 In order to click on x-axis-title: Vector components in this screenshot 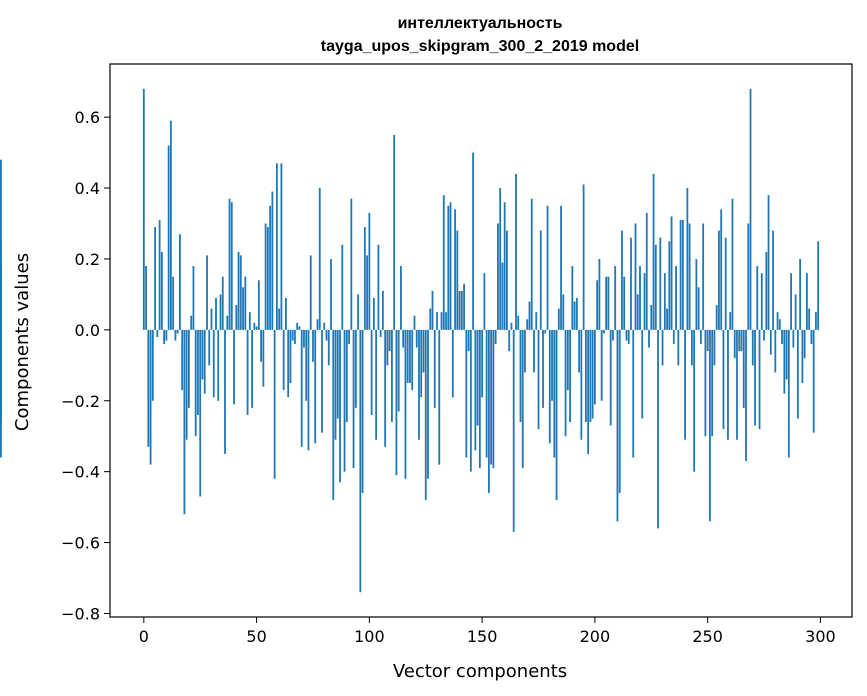, I will do `click(480, 671)`.